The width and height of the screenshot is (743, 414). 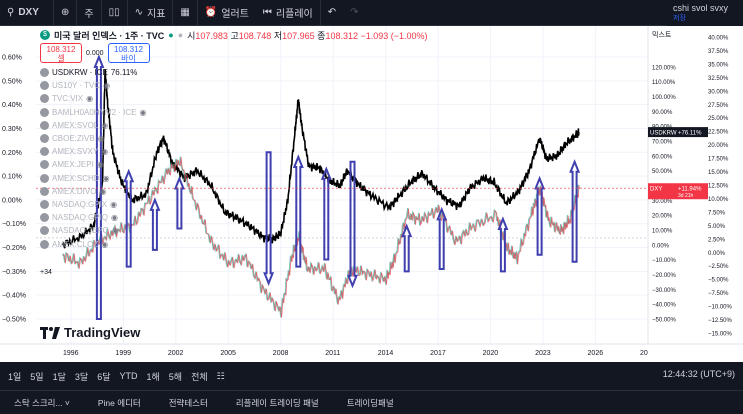 What do you see at coordinates (705, 13) in the screenshot?
I see `layout-name-button: cshi svol svxy 저장` at bounding box center [705, 13].